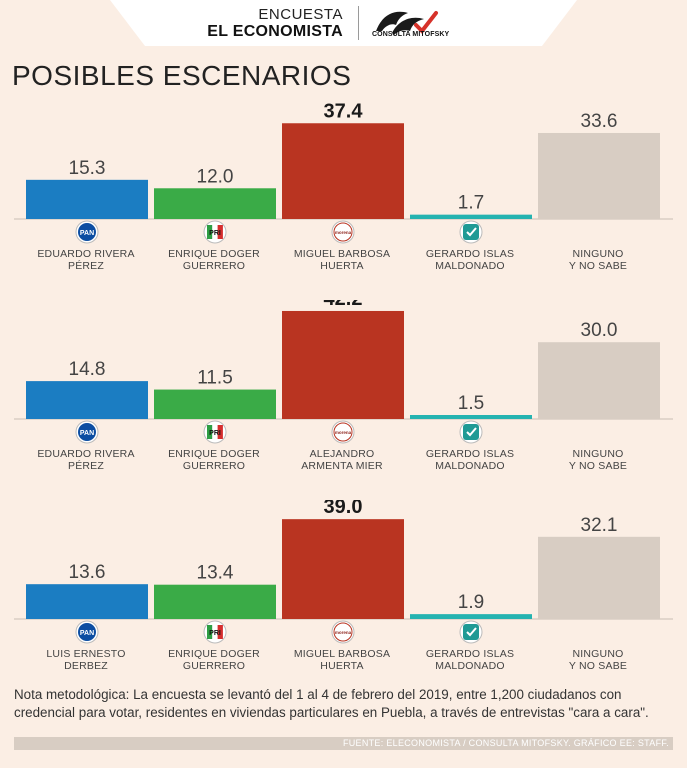 This screenshot has height=768, width=687. What do you see at coordinates (599, 330) in the screenshot?
I see `data-label: 30.0` at bounding box center [599, 330].